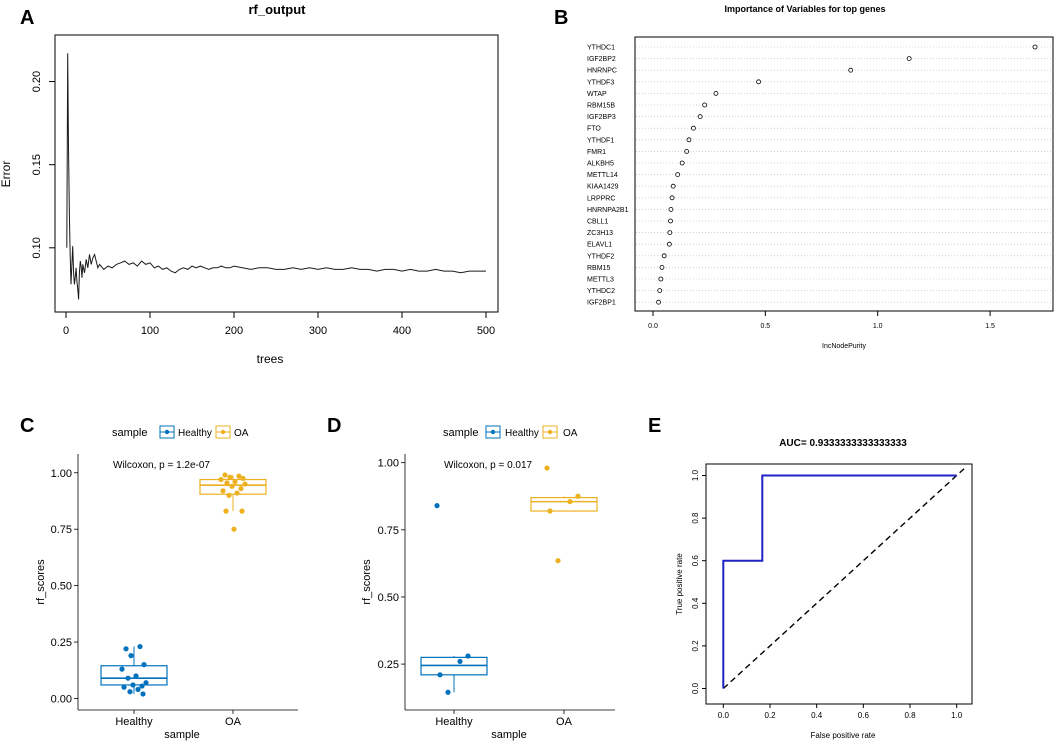  I want to click on importance-row: YTHDF1, so click(819, 140).